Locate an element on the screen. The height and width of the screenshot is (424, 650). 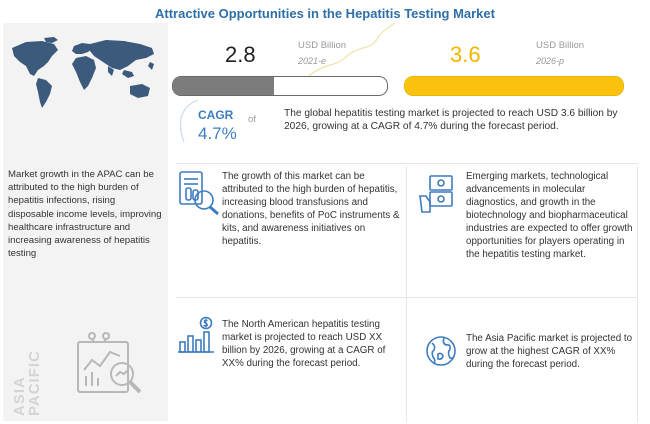
market-year-2021: 2021-e is located at coordinates (312, 61).